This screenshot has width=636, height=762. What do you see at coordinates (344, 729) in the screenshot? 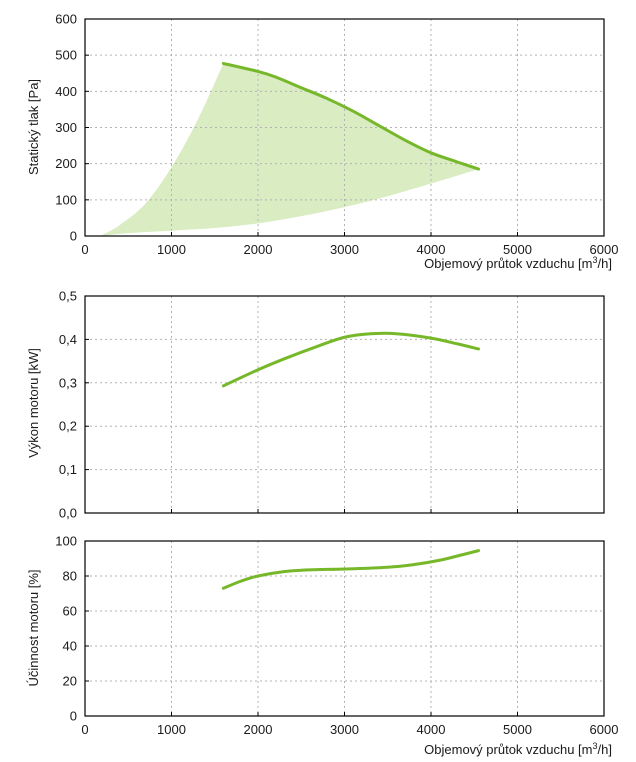
I see `efficiency-x-tick-label: 3000` at bounding box center [344, 729].